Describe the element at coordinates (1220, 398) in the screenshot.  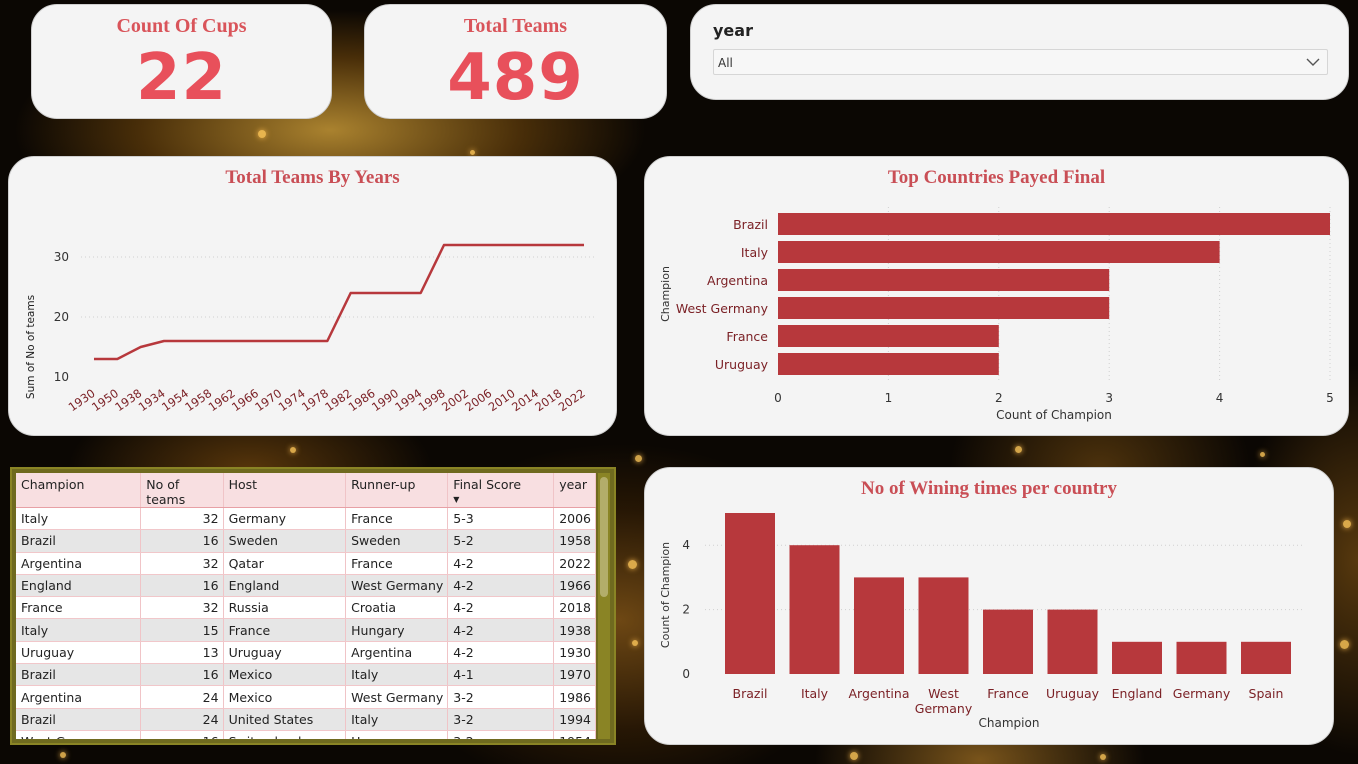
I see `x-tick-label: 4` at that location.